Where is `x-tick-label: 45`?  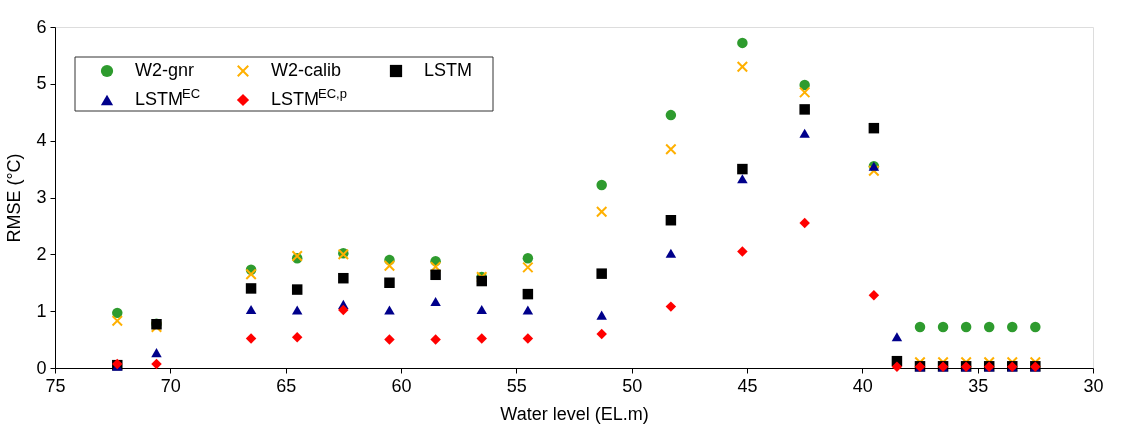
x-tick-label: 45 is located at coordinates (747, 385).